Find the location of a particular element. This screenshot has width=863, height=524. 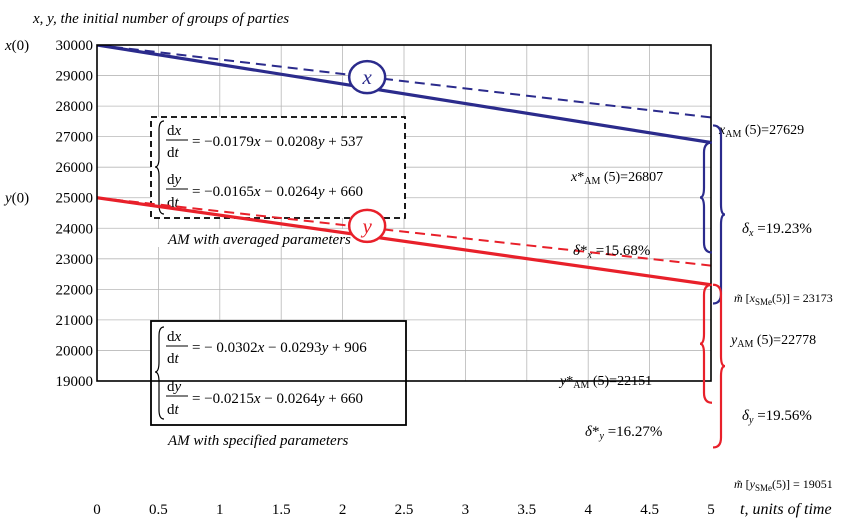

specified-equations-brace is located at coordinates (159, 373).